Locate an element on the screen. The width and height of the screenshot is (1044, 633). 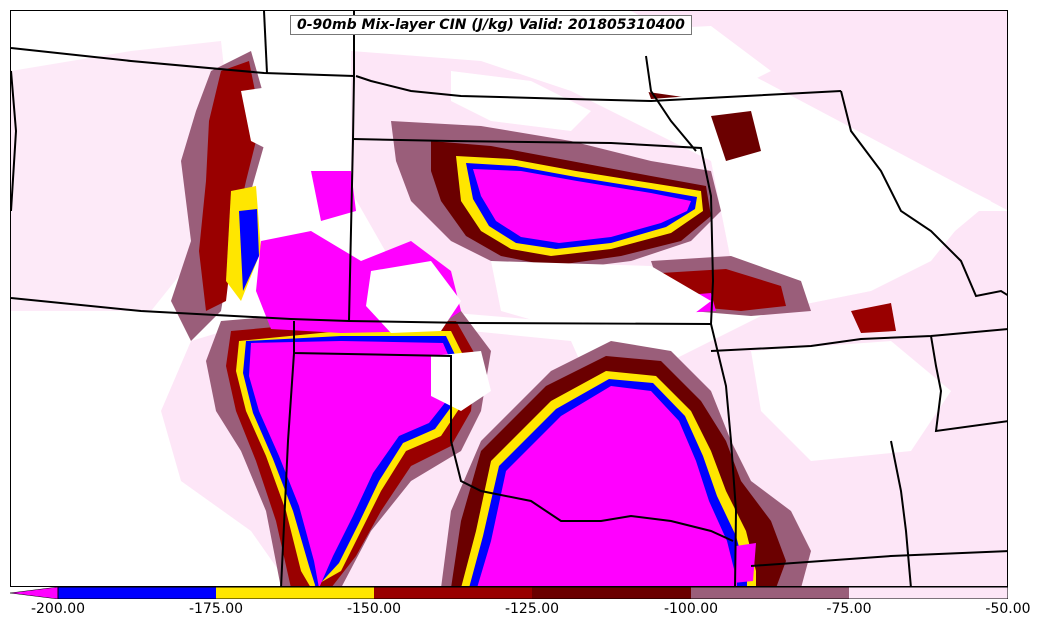
colorbar-tick-label: -125.00 is located at coordinates (532, 609).